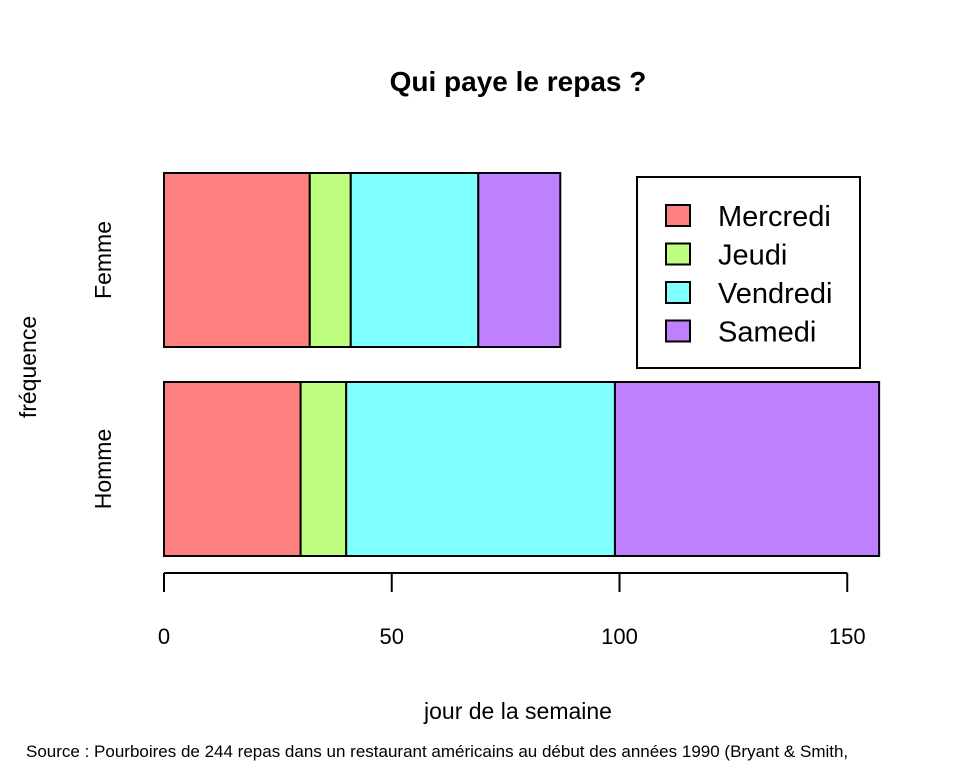  I want to click on chart-title: Qui paye le repas ?, so click(518, 81).